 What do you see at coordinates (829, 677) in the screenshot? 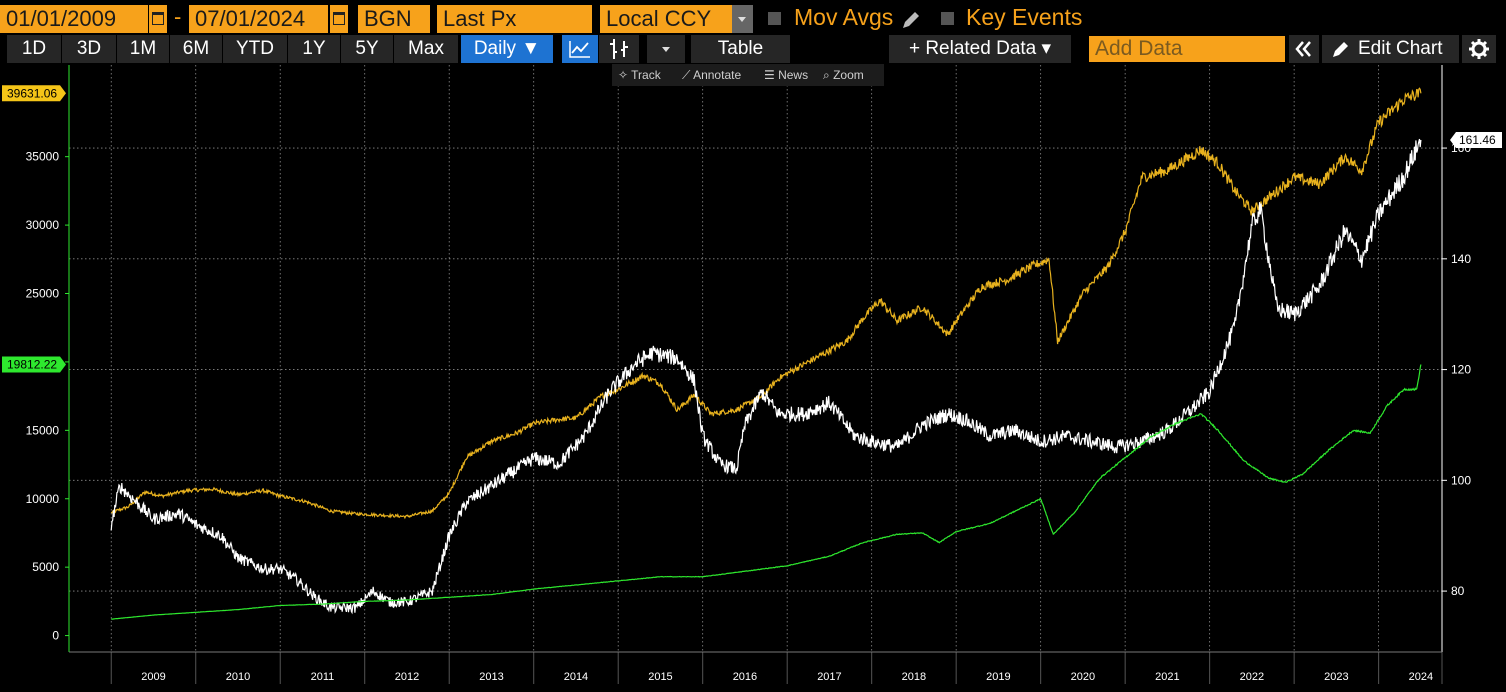
I see `x-tick-label: 2017` at bounding box center [829, 677].